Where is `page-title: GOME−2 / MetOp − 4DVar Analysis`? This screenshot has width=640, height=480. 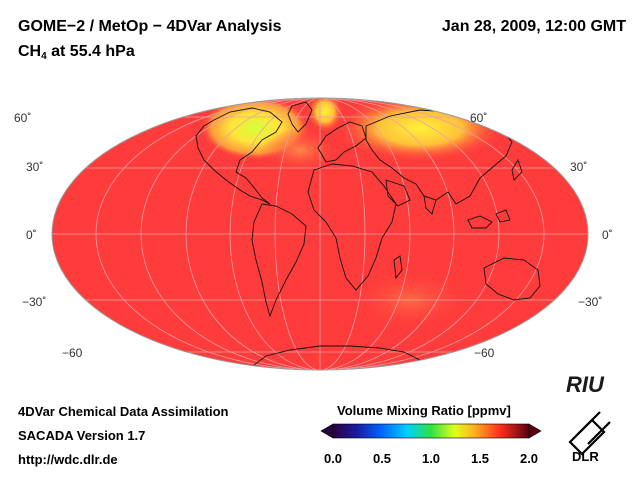
page-title: GOME−2 / MetOp − 4DVar Analysis is located at coordinates (150, 26).